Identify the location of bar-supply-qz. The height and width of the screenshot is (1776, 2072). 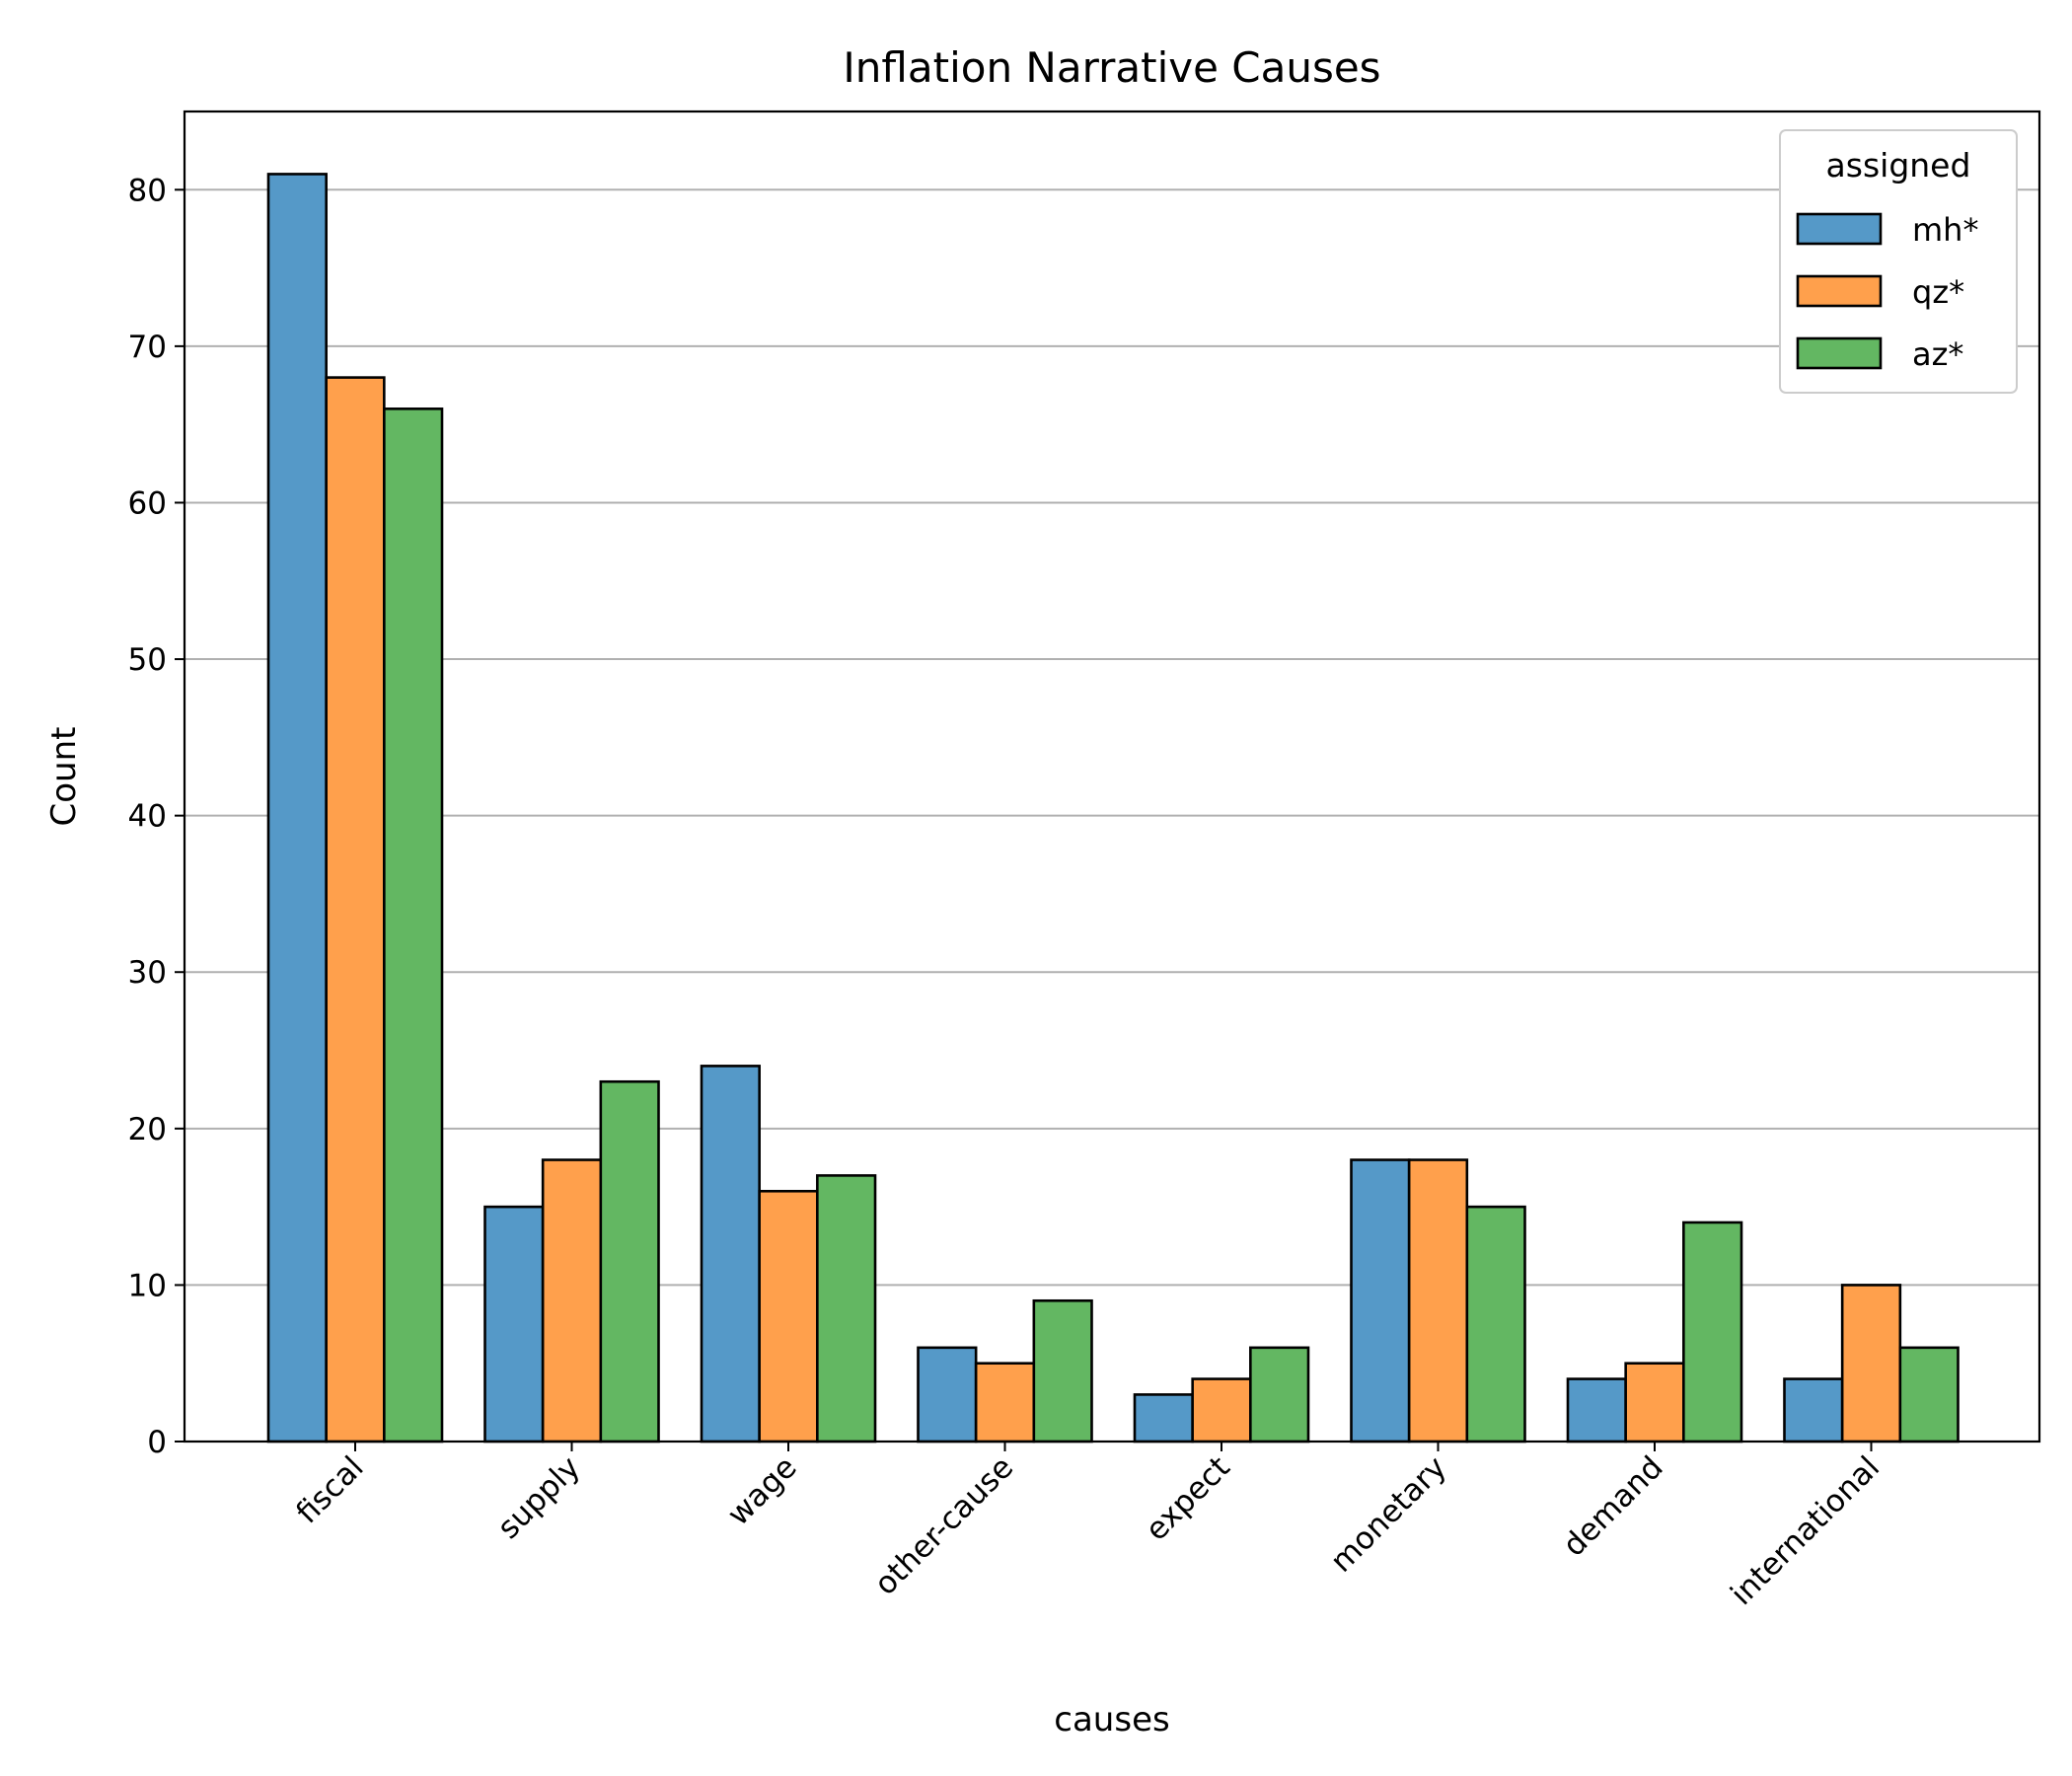
(572, 1300).